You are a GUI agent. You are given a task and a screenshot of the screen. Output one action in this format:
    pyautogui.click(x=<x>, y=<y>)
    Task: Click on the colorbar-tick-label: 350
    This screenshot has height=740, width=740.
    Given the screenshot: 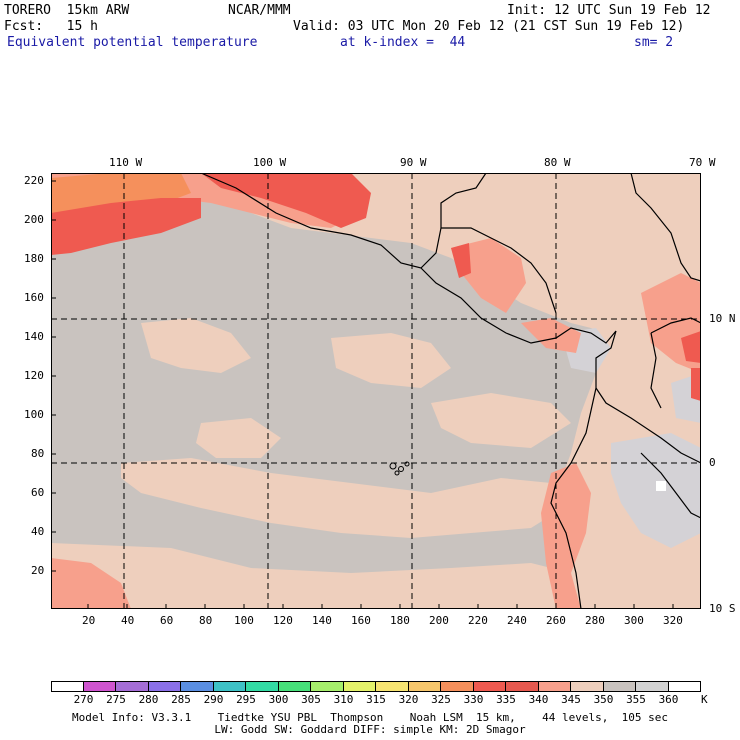 What is the action you would take?
    pyautogui.click(x=603, y=699)
    